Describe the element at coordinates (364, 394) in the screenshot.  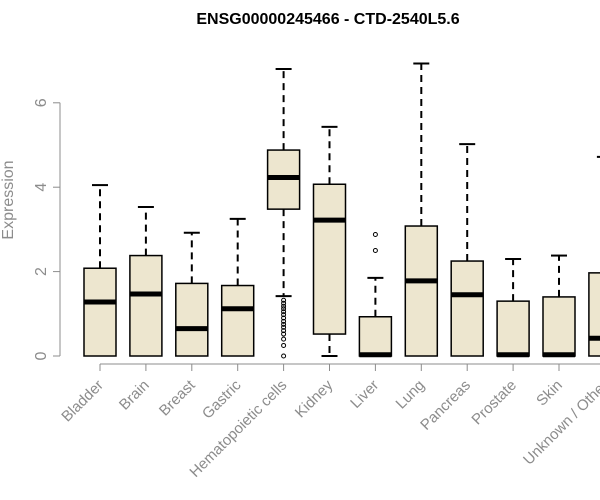
I see `x-tick-label: Liver` at that location.